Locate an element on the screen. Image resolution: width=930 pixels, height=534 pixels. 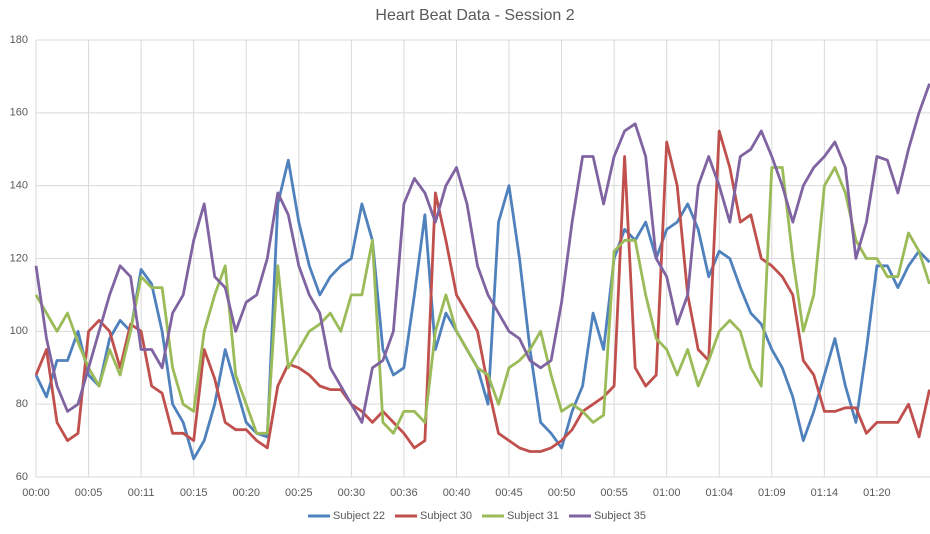
x-tick-label: 00:15 is located at coordinates (194, 493).